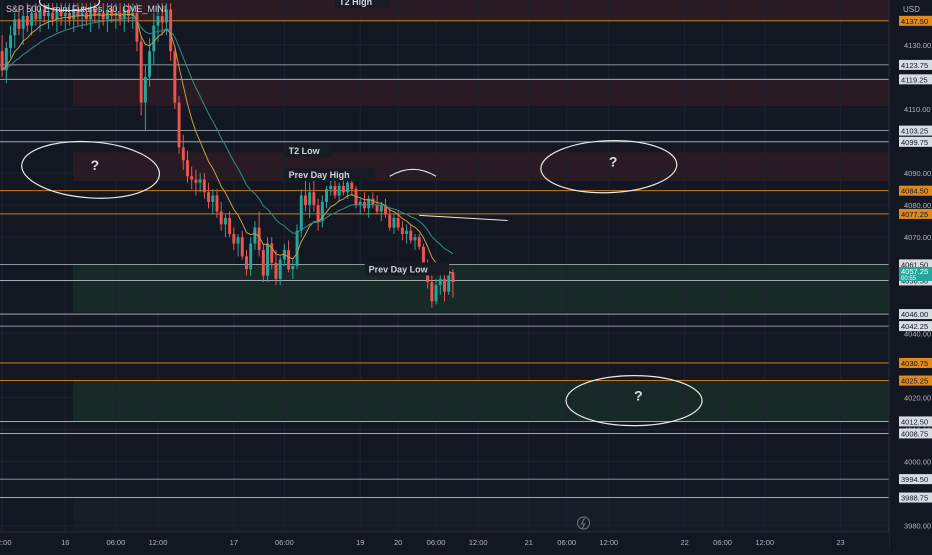 This screenshot has width=932, height=555. I want to click on price-level-value: 4008.75, so click(914, 433).